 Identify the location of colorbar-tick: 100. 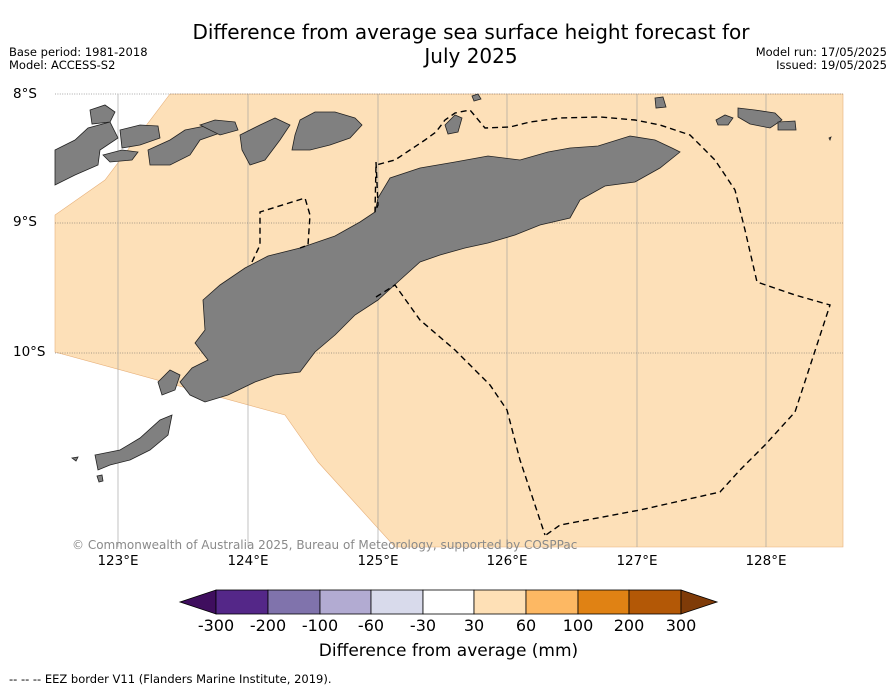
(578, 625).